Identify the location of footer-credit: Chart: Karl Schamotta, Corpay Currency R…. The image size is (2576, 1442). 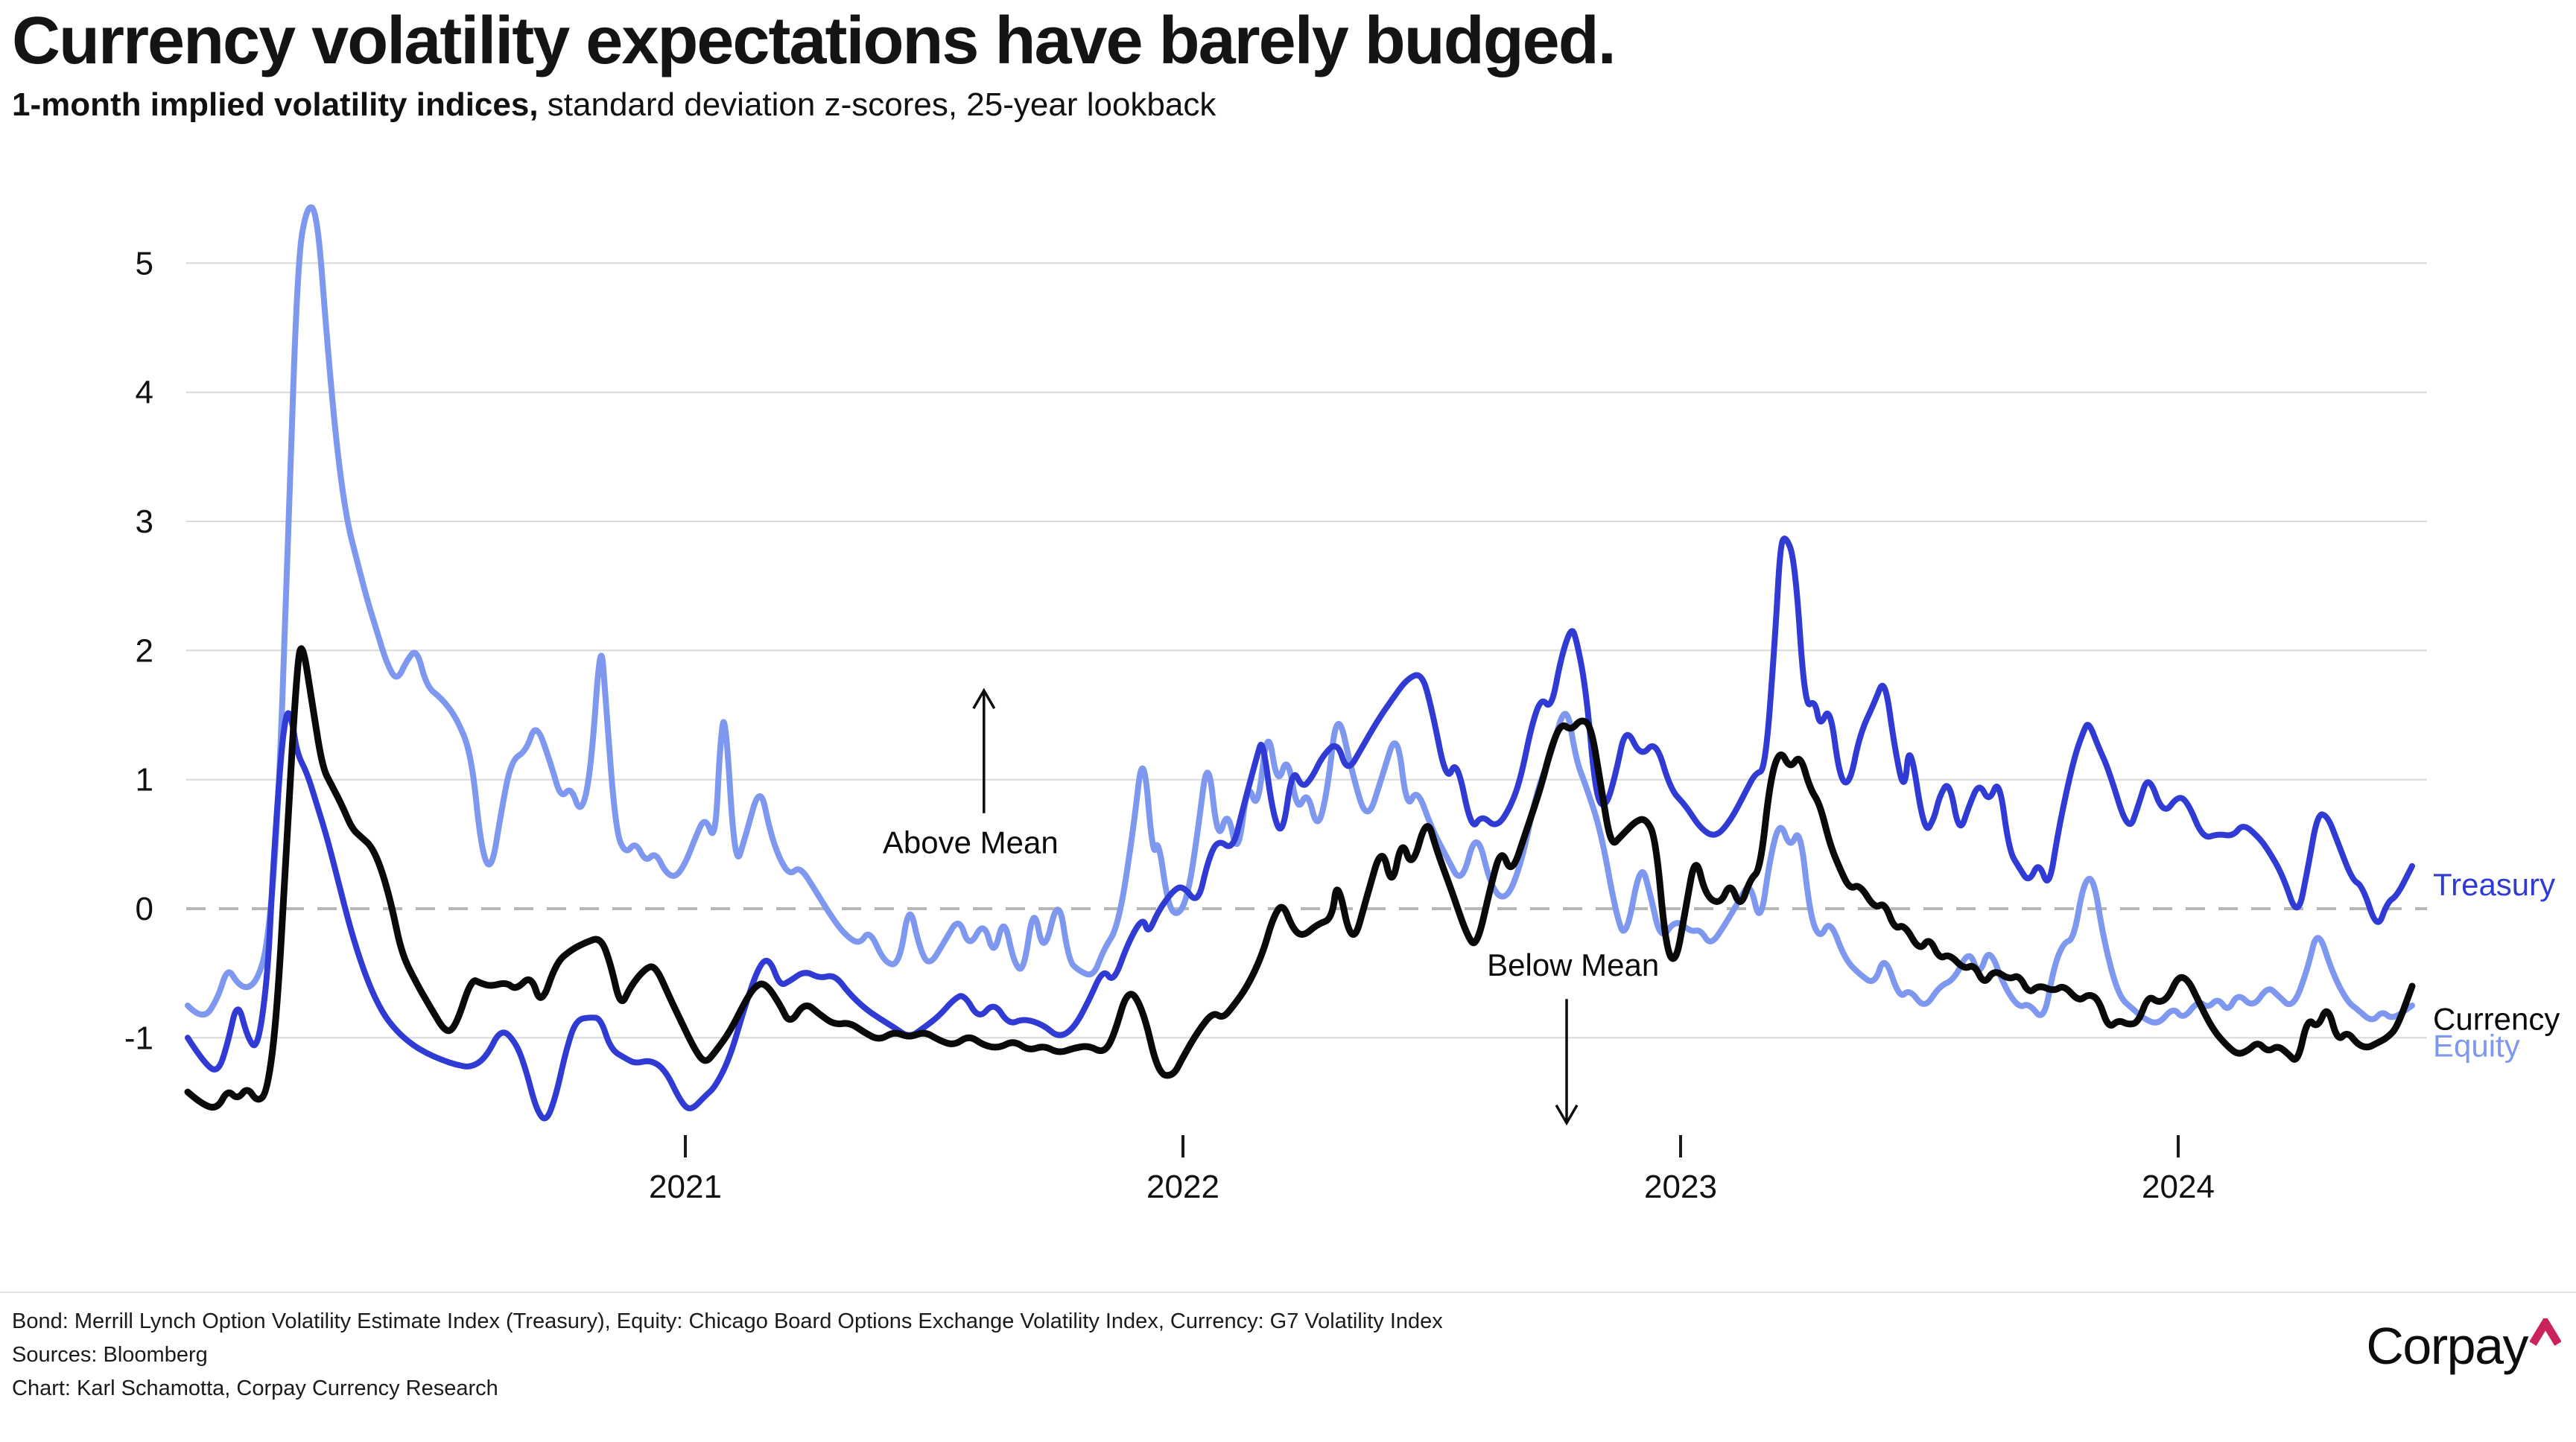
(255, 1388).